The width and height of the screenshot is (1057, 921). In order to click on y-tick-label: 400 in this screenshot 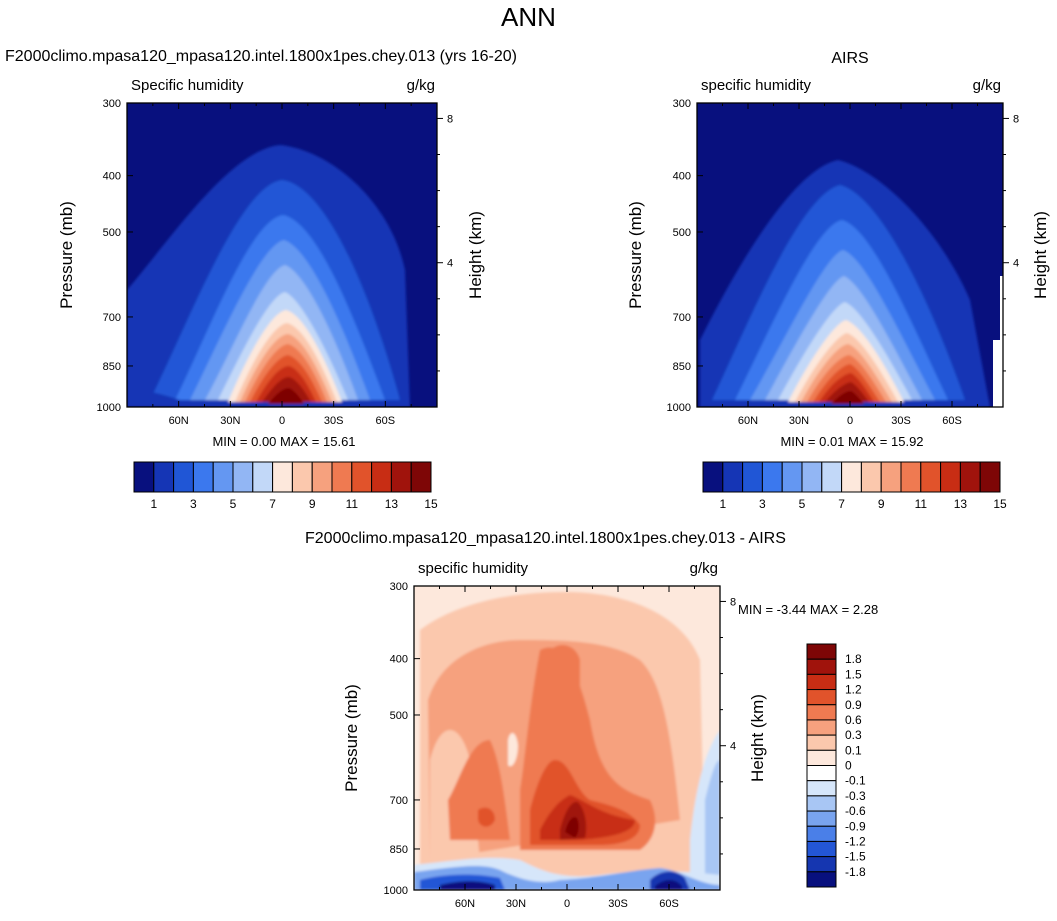, I will do `click(399, 660)`.